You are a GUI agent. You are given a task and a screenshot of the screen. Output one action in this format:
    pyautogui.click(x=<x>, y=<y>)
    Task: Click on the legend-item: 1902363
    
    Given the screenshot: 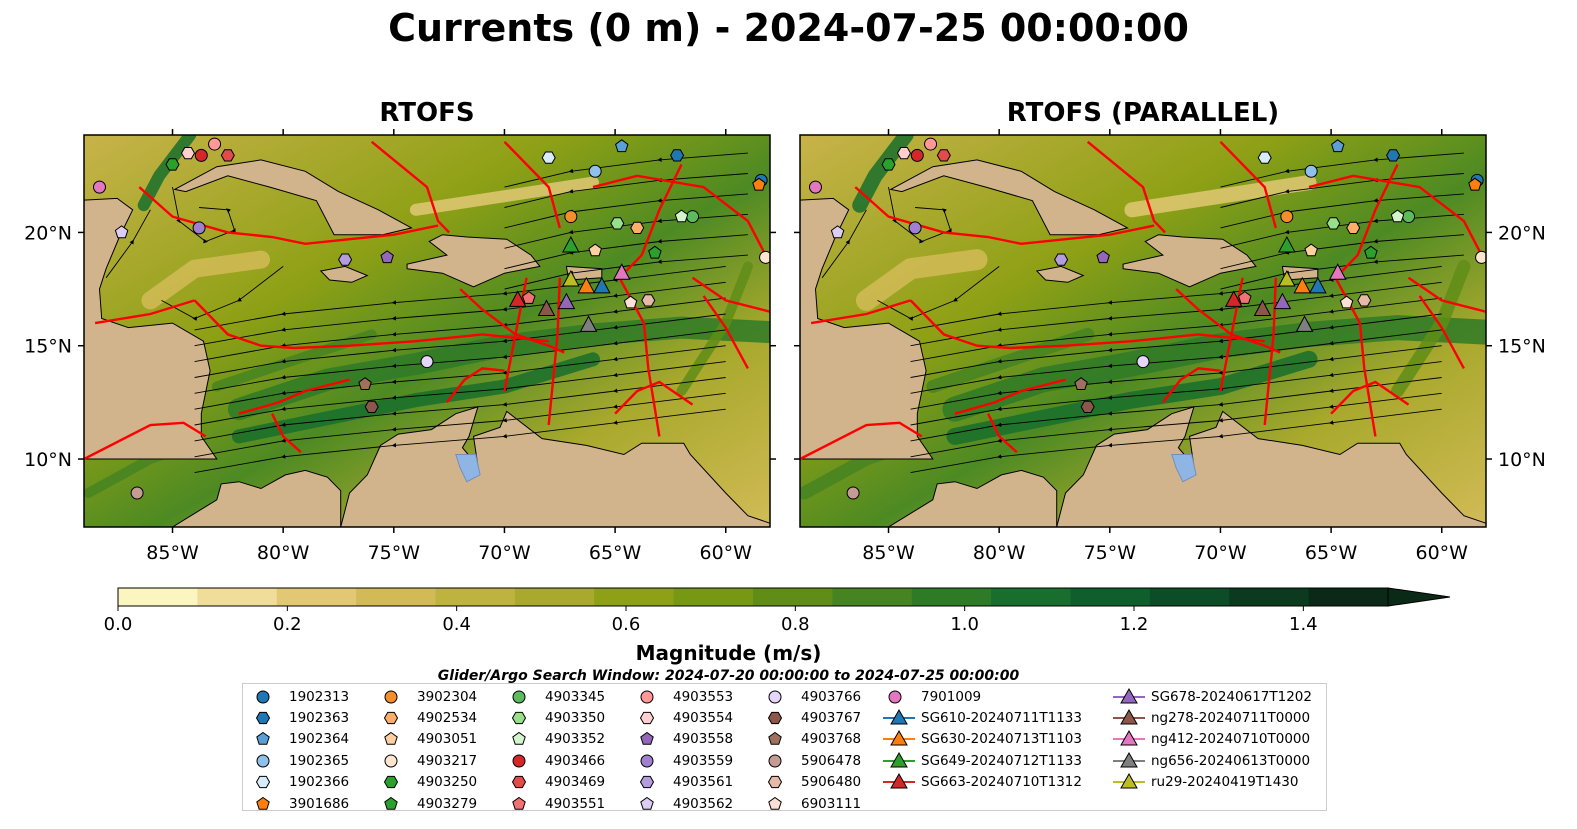 What is the action you would take?
    pyautogui.click(x=300, y=717)
    